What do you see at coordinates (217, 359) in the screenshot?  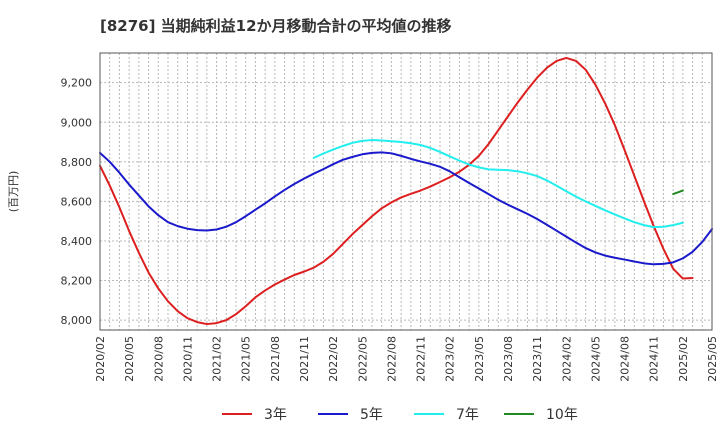 I see `x-tick-label: 2021/02` at bounding box center [217, 359].